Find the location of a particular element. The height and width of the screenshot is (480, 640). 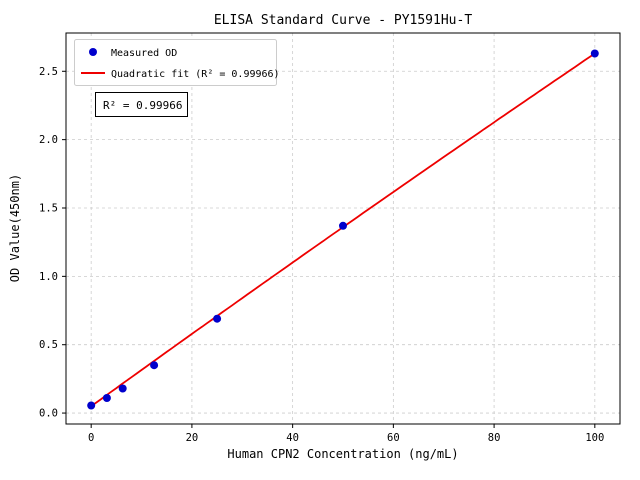

r-squared-annotation: R² = 0.99966 is located at coordinates (141, 104).